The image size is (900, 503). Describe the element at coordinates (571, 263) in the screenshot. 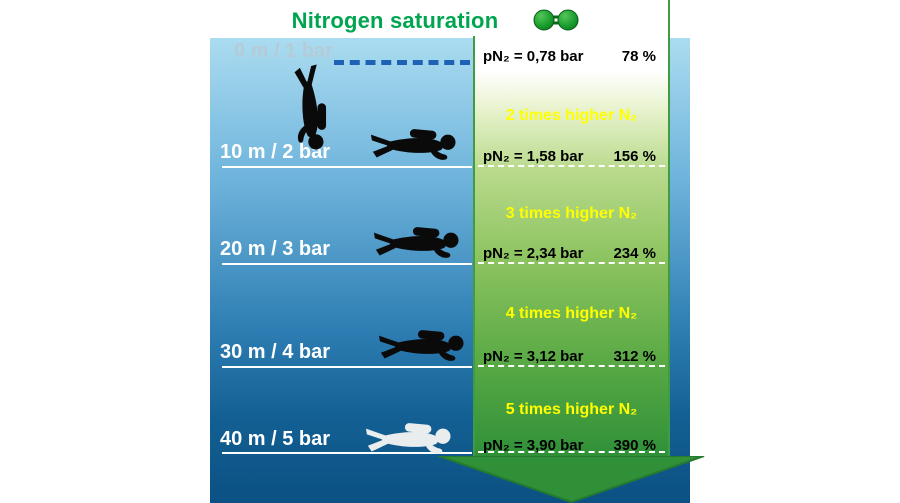

I see `band-dashed-line-20m` at that location.